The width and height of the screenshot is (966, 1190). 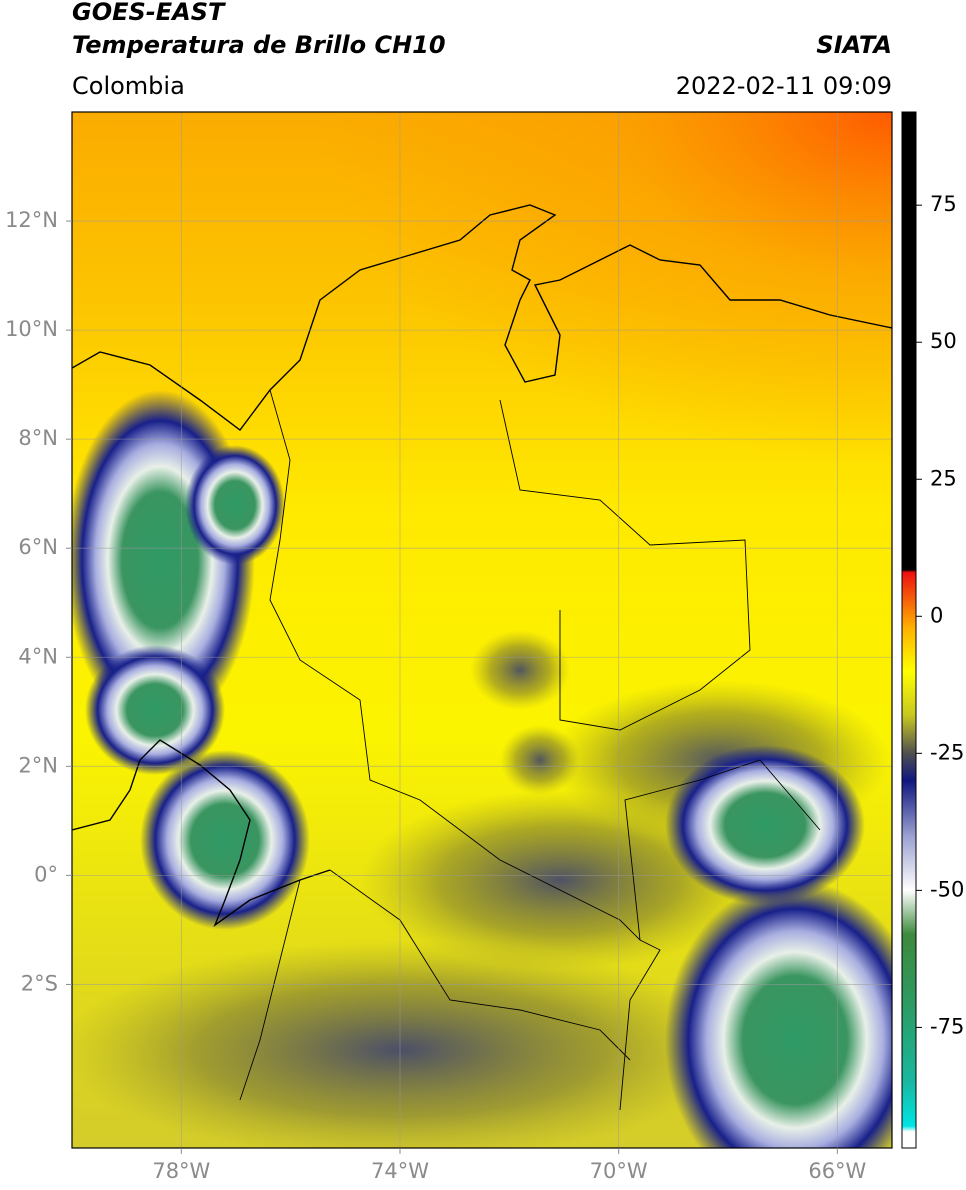 I want to click on colorbar-tick-label: -75, so click(x=947, y=1026).